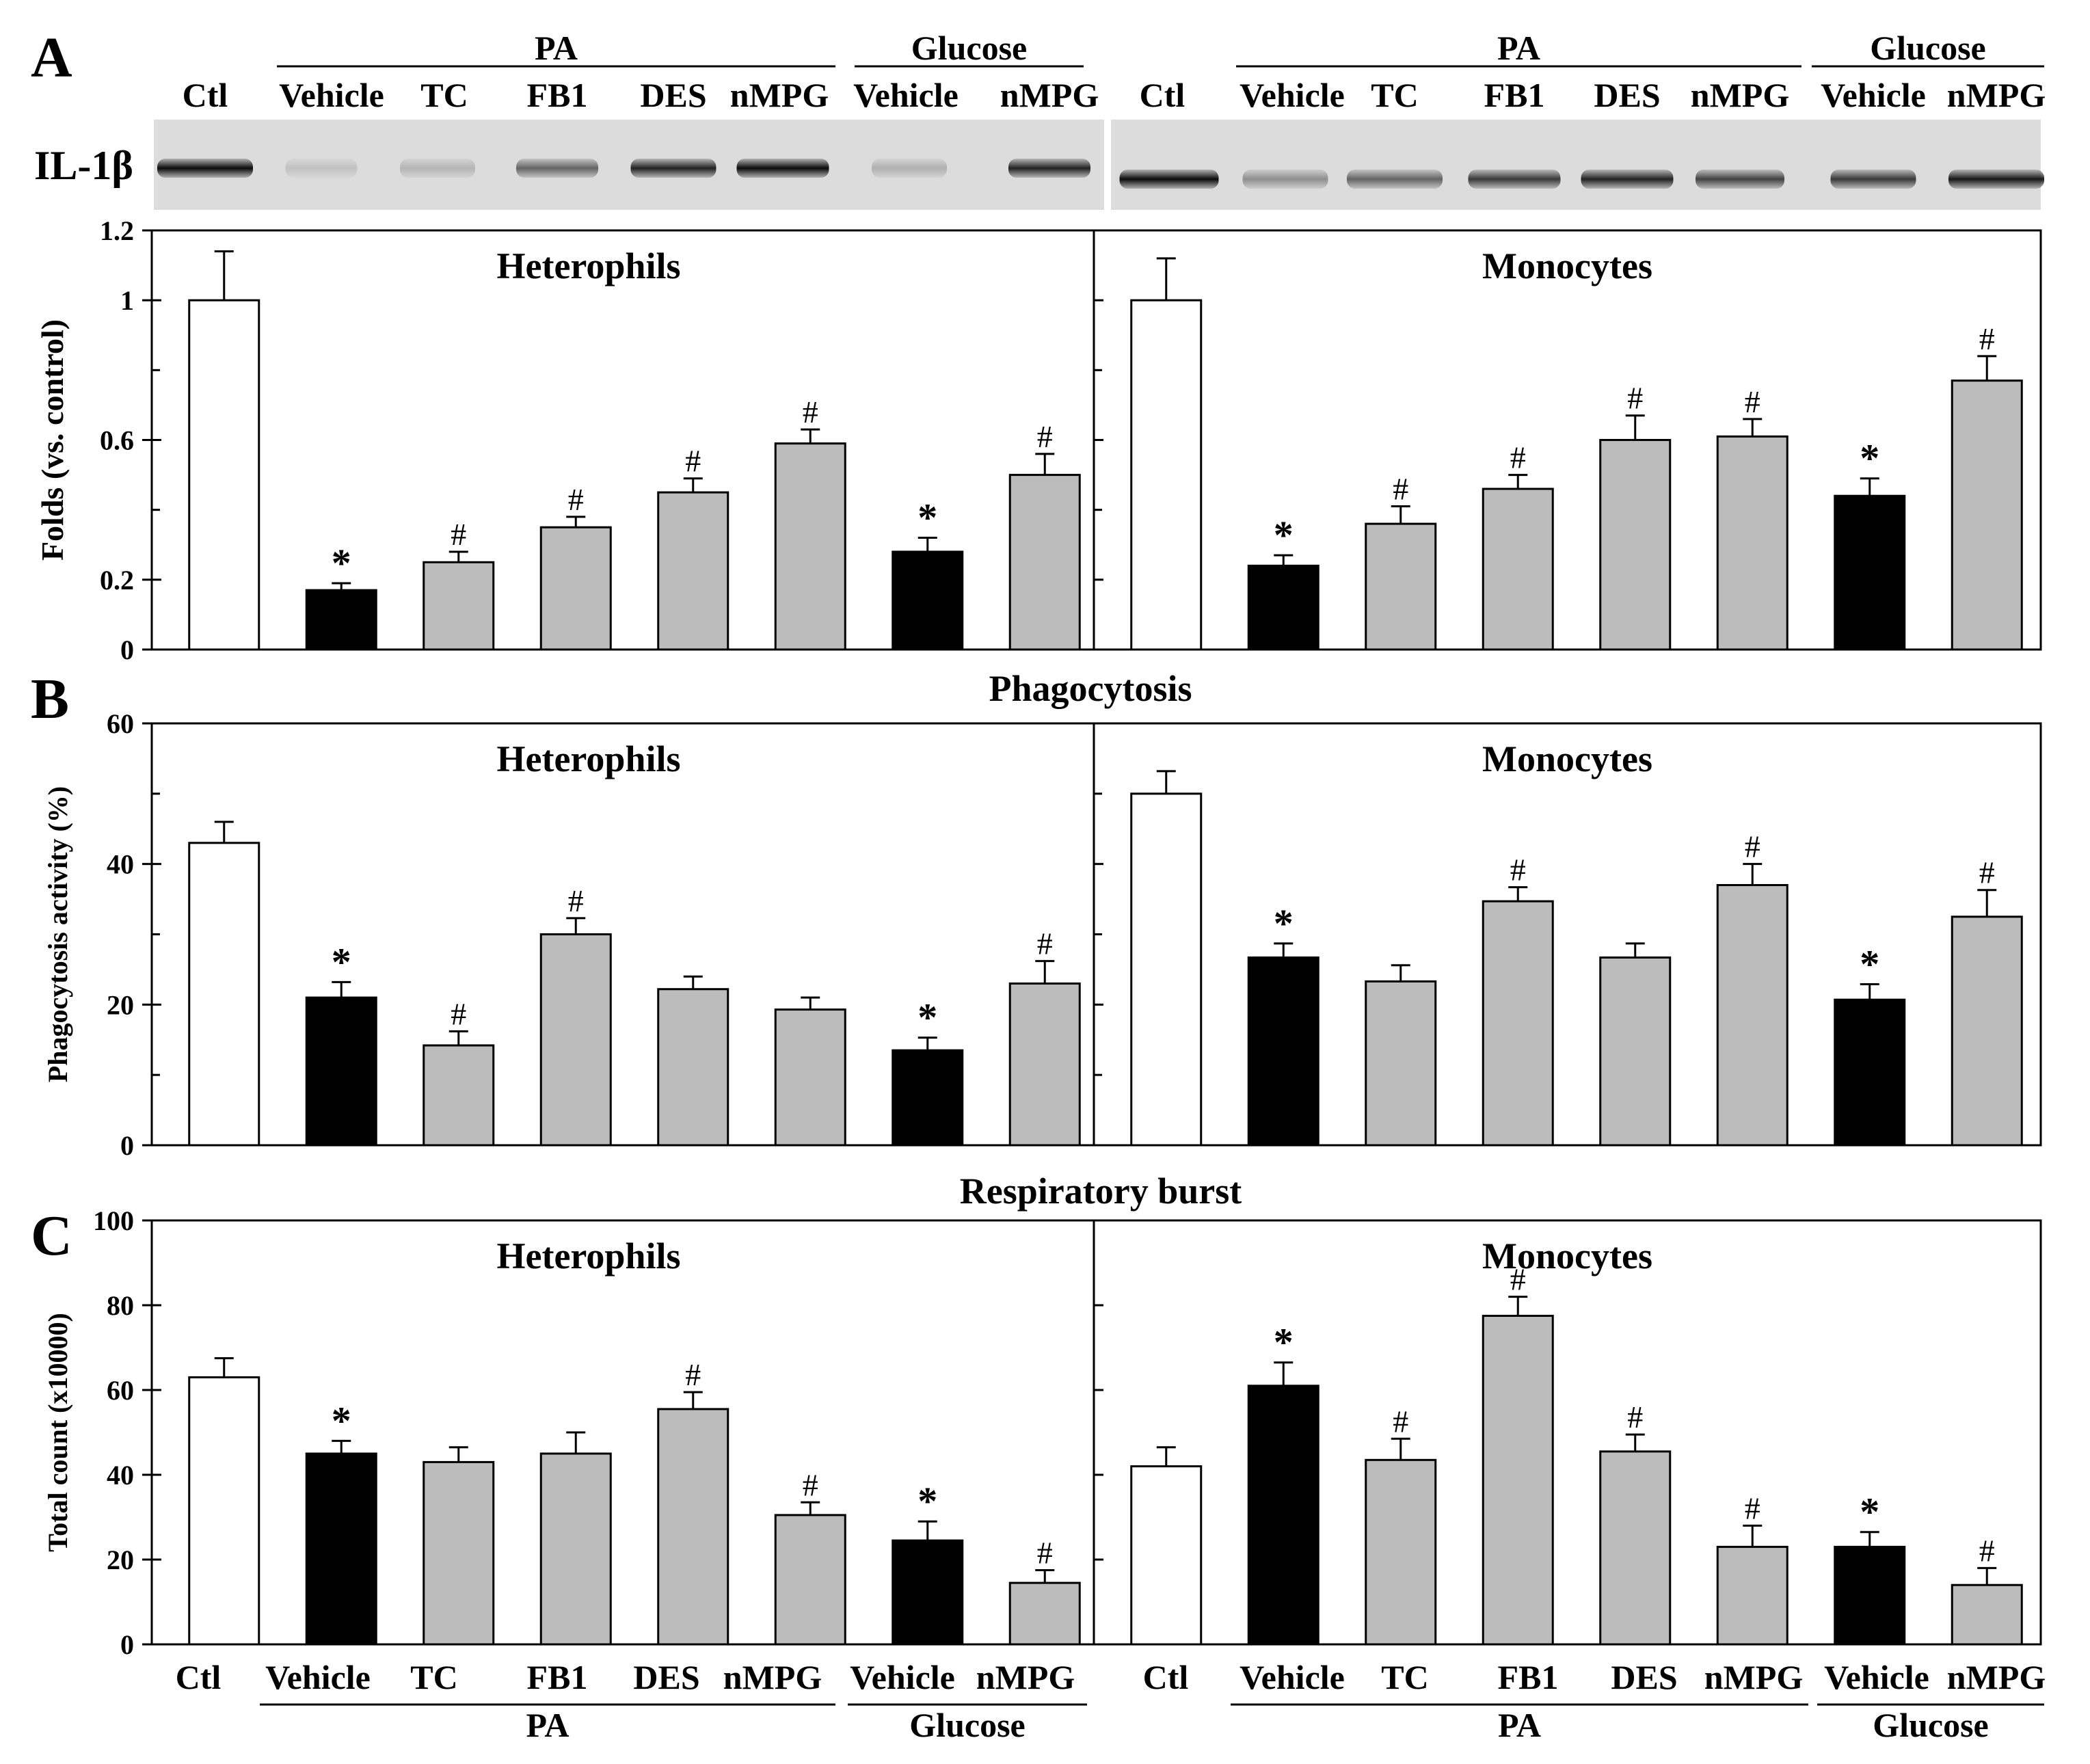  Describe the element at coordinates (120, 1305) in the screenshot. I see `y-tick-label: 80` at that location.